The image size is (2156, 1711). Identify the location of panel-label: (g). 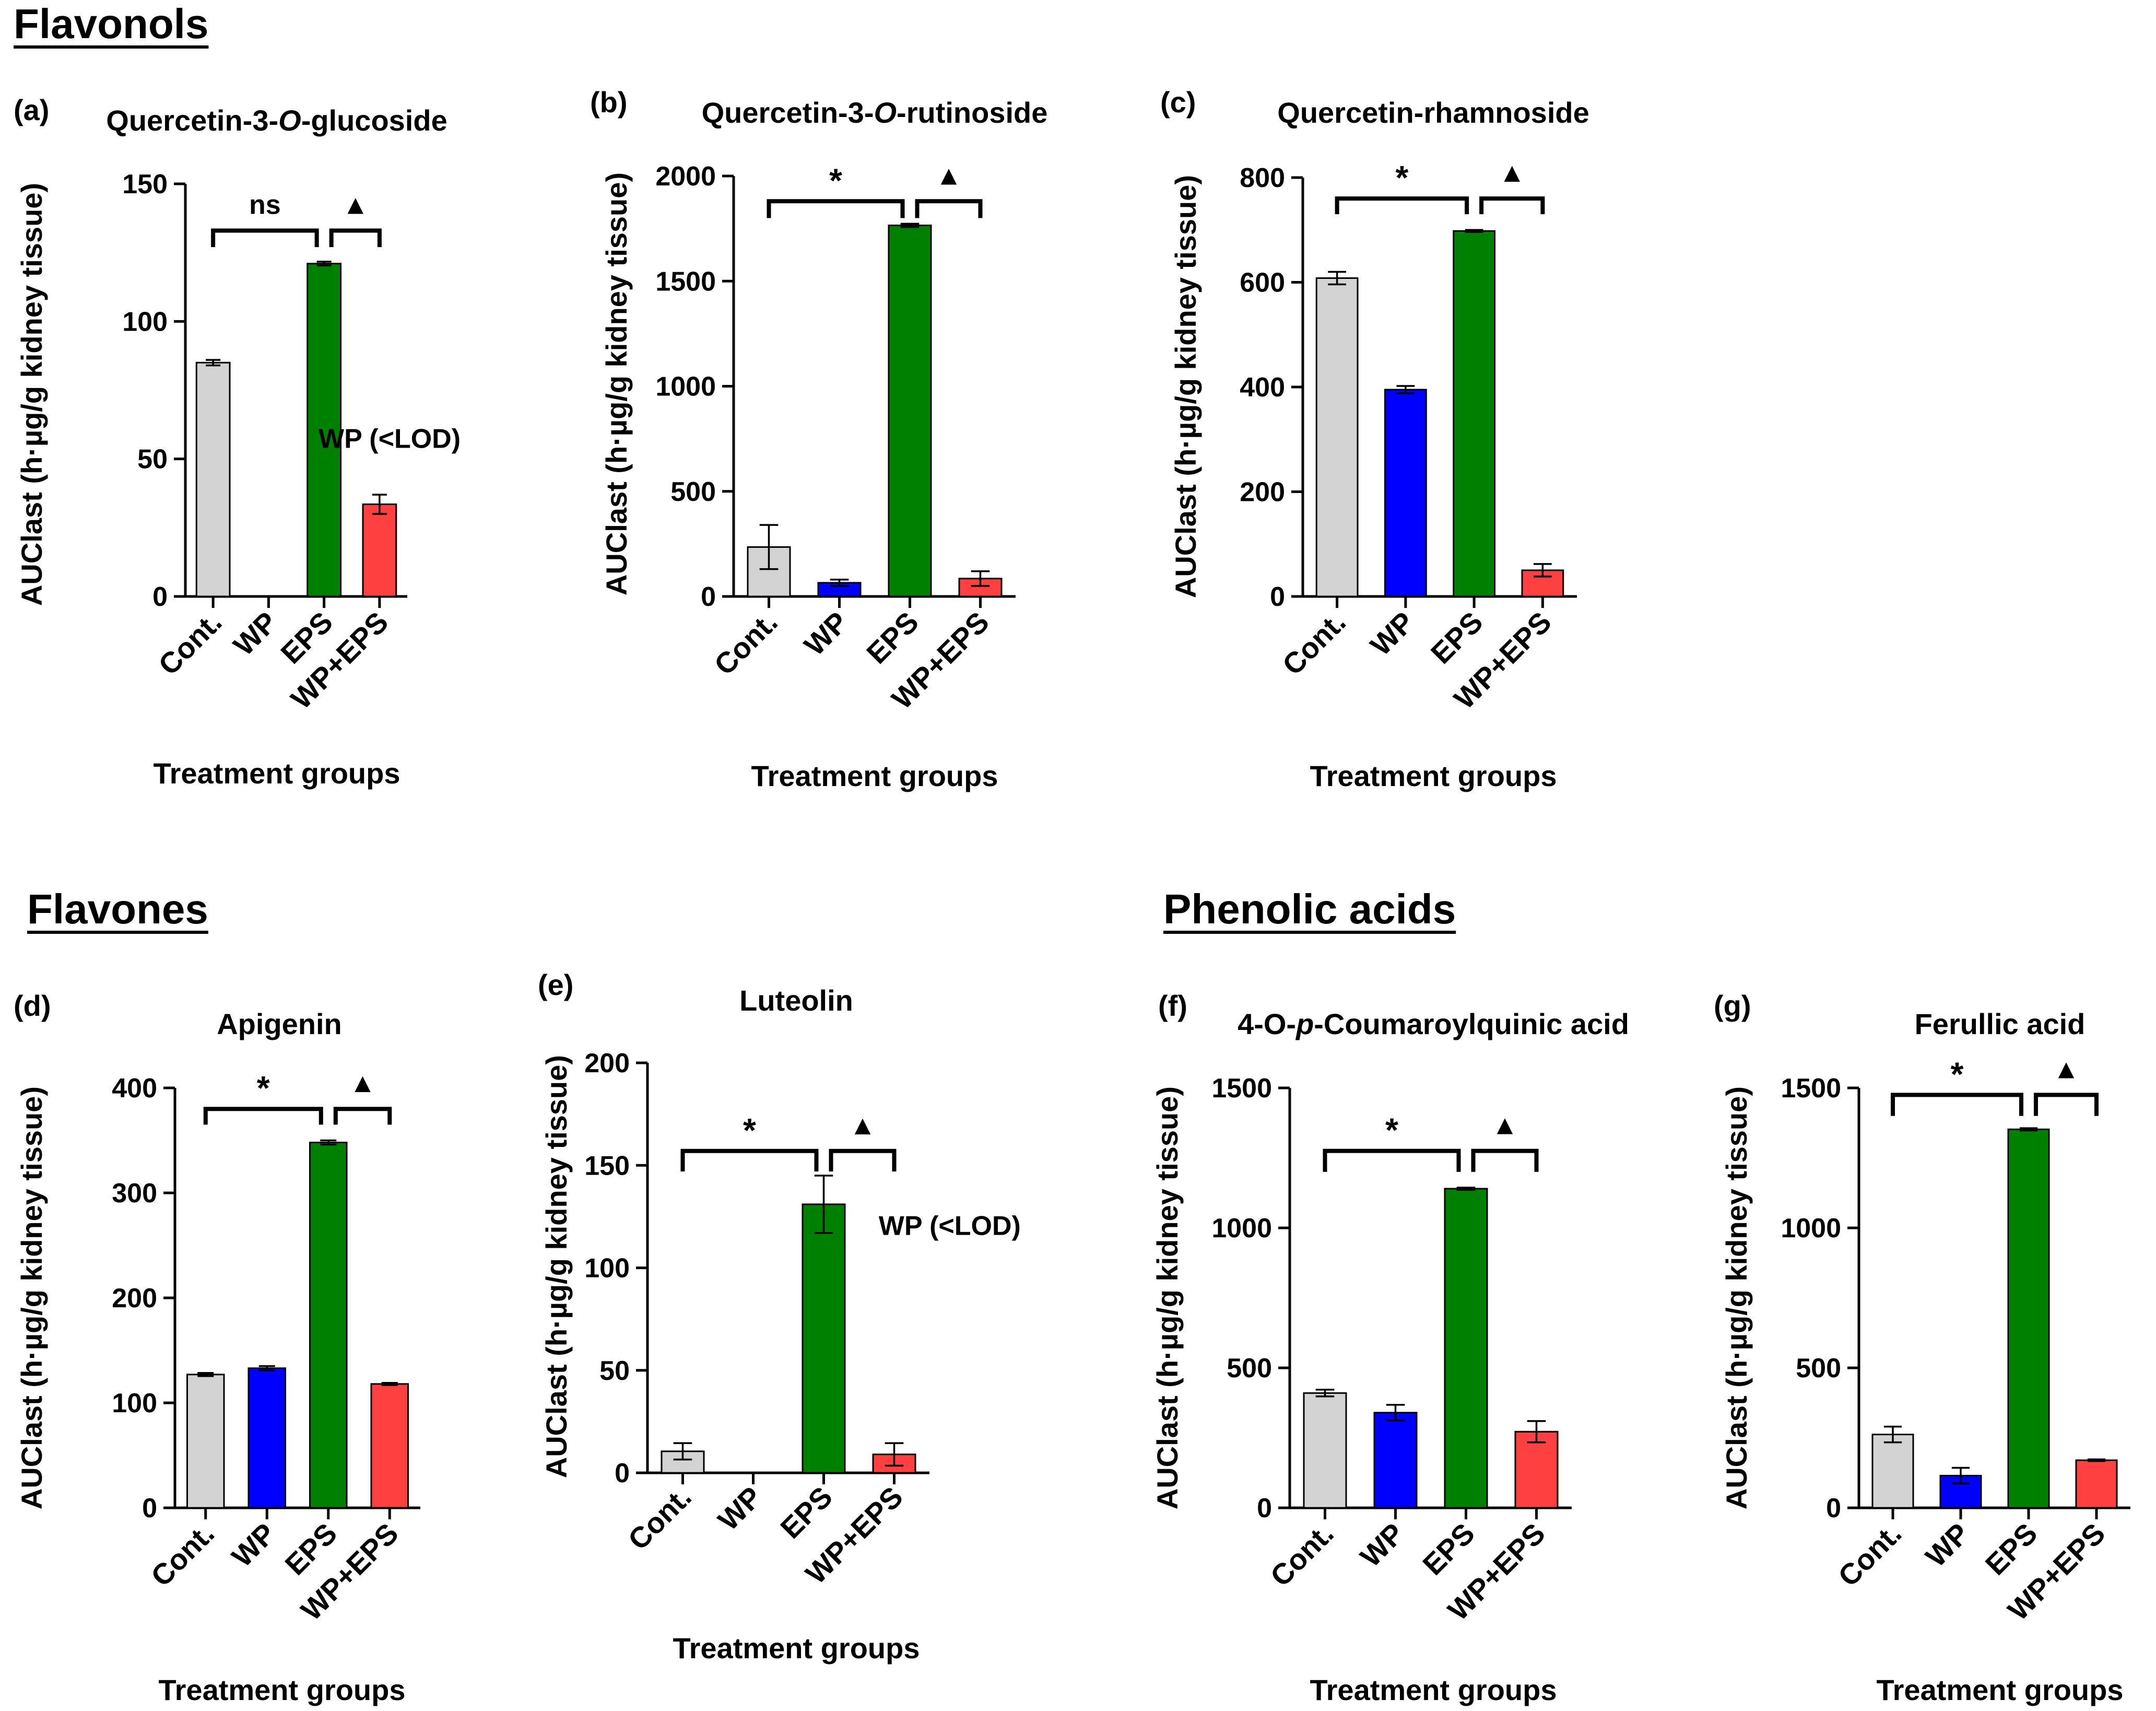
(1733, 1006).